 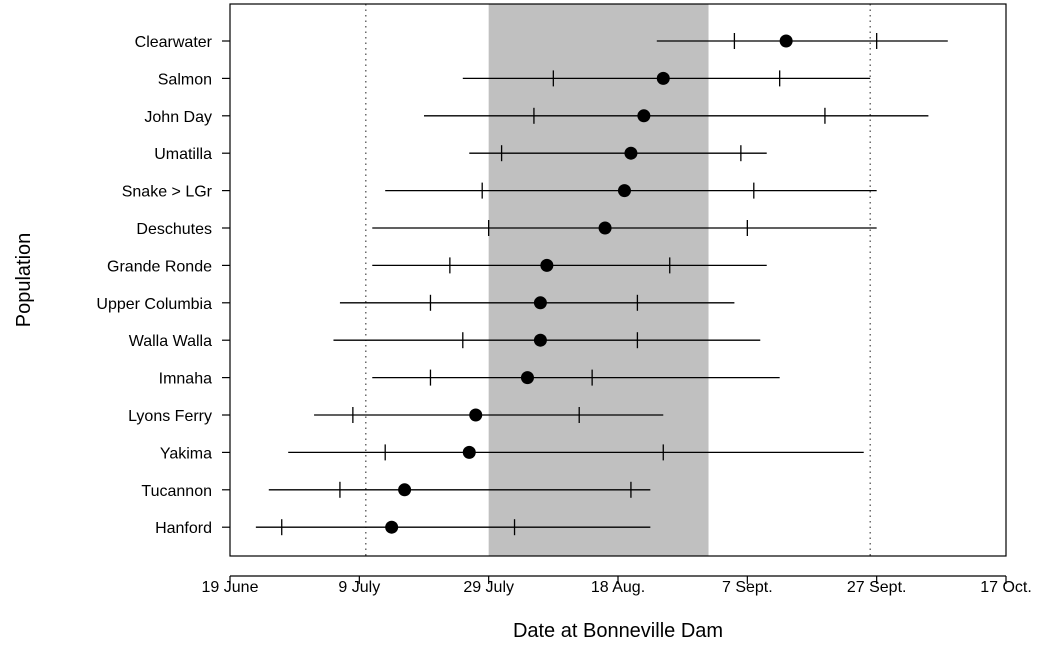 I want to click on population-label: Yakima, so click(x=186, y=453).